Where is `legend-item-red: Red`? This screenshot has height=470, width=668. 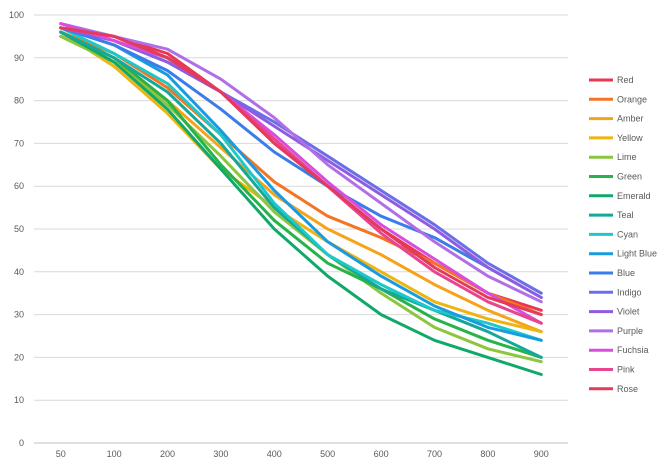
legend-item-red: Red is located at coordinates (611, 80).